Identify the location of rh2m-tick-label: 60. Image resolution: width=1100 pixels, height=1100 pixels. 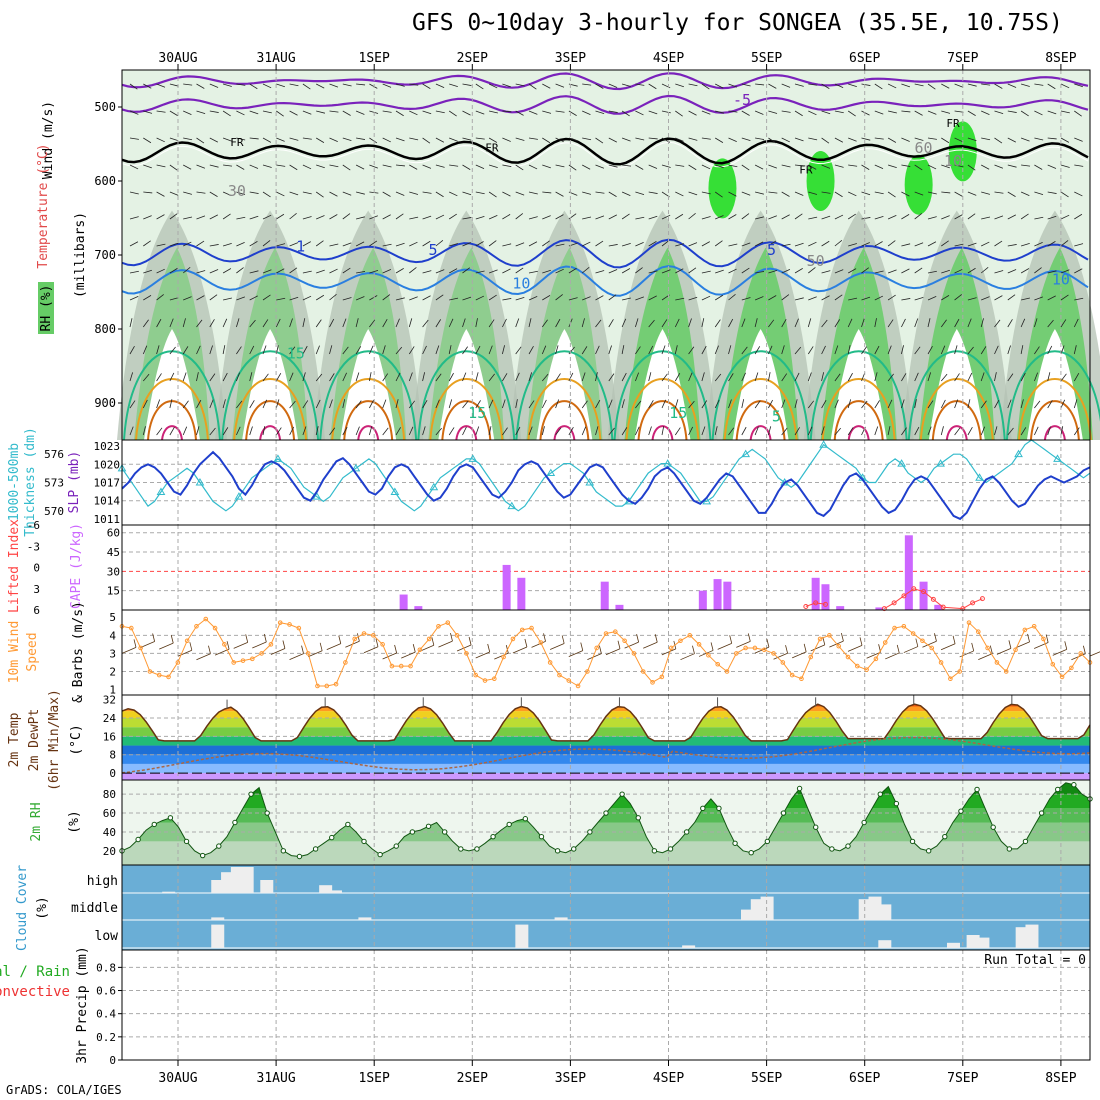
(109, 813).